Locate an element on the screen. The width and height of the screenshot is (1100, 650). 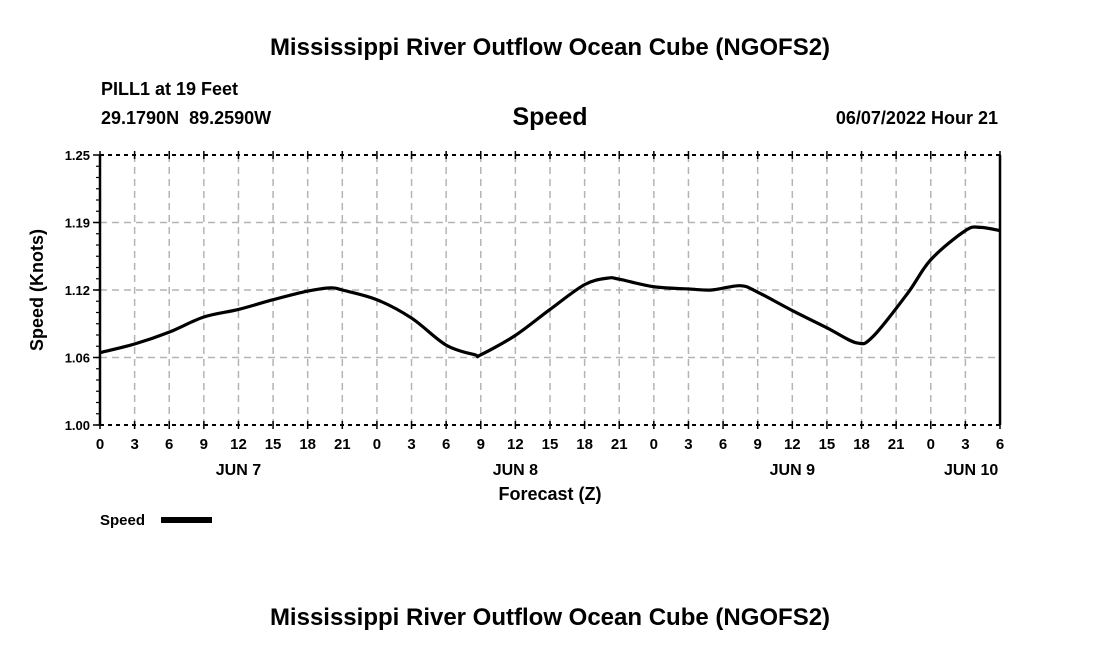
station-label: PILL1 at 19 Feet is located at coordinates (169, 89).